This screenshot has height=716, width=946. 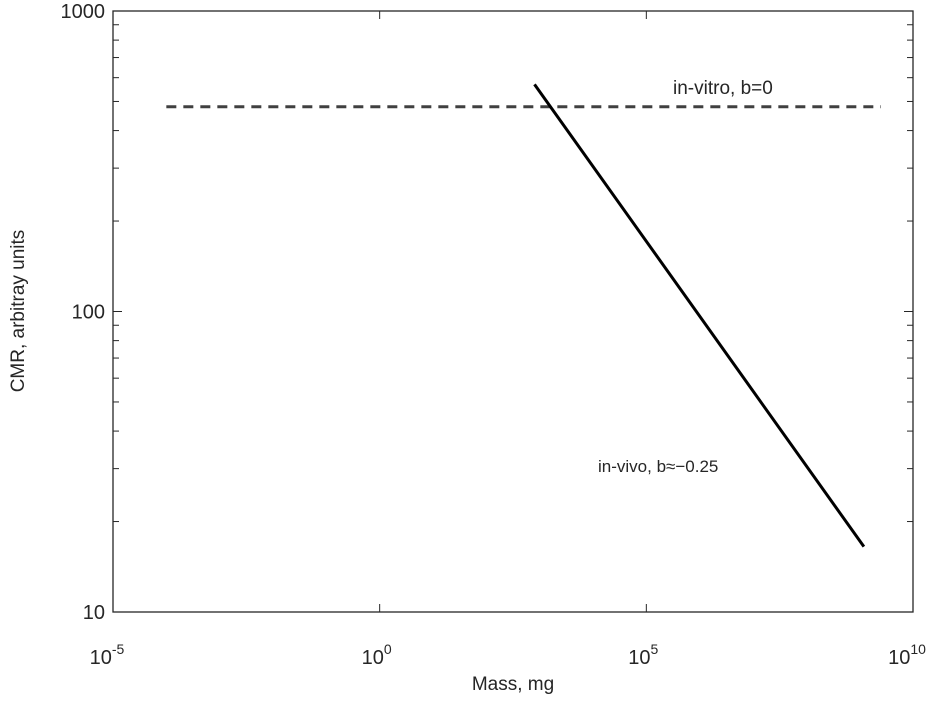 I want to click on x-tick-label: 10¹⁰, so click(x=907, y=655).